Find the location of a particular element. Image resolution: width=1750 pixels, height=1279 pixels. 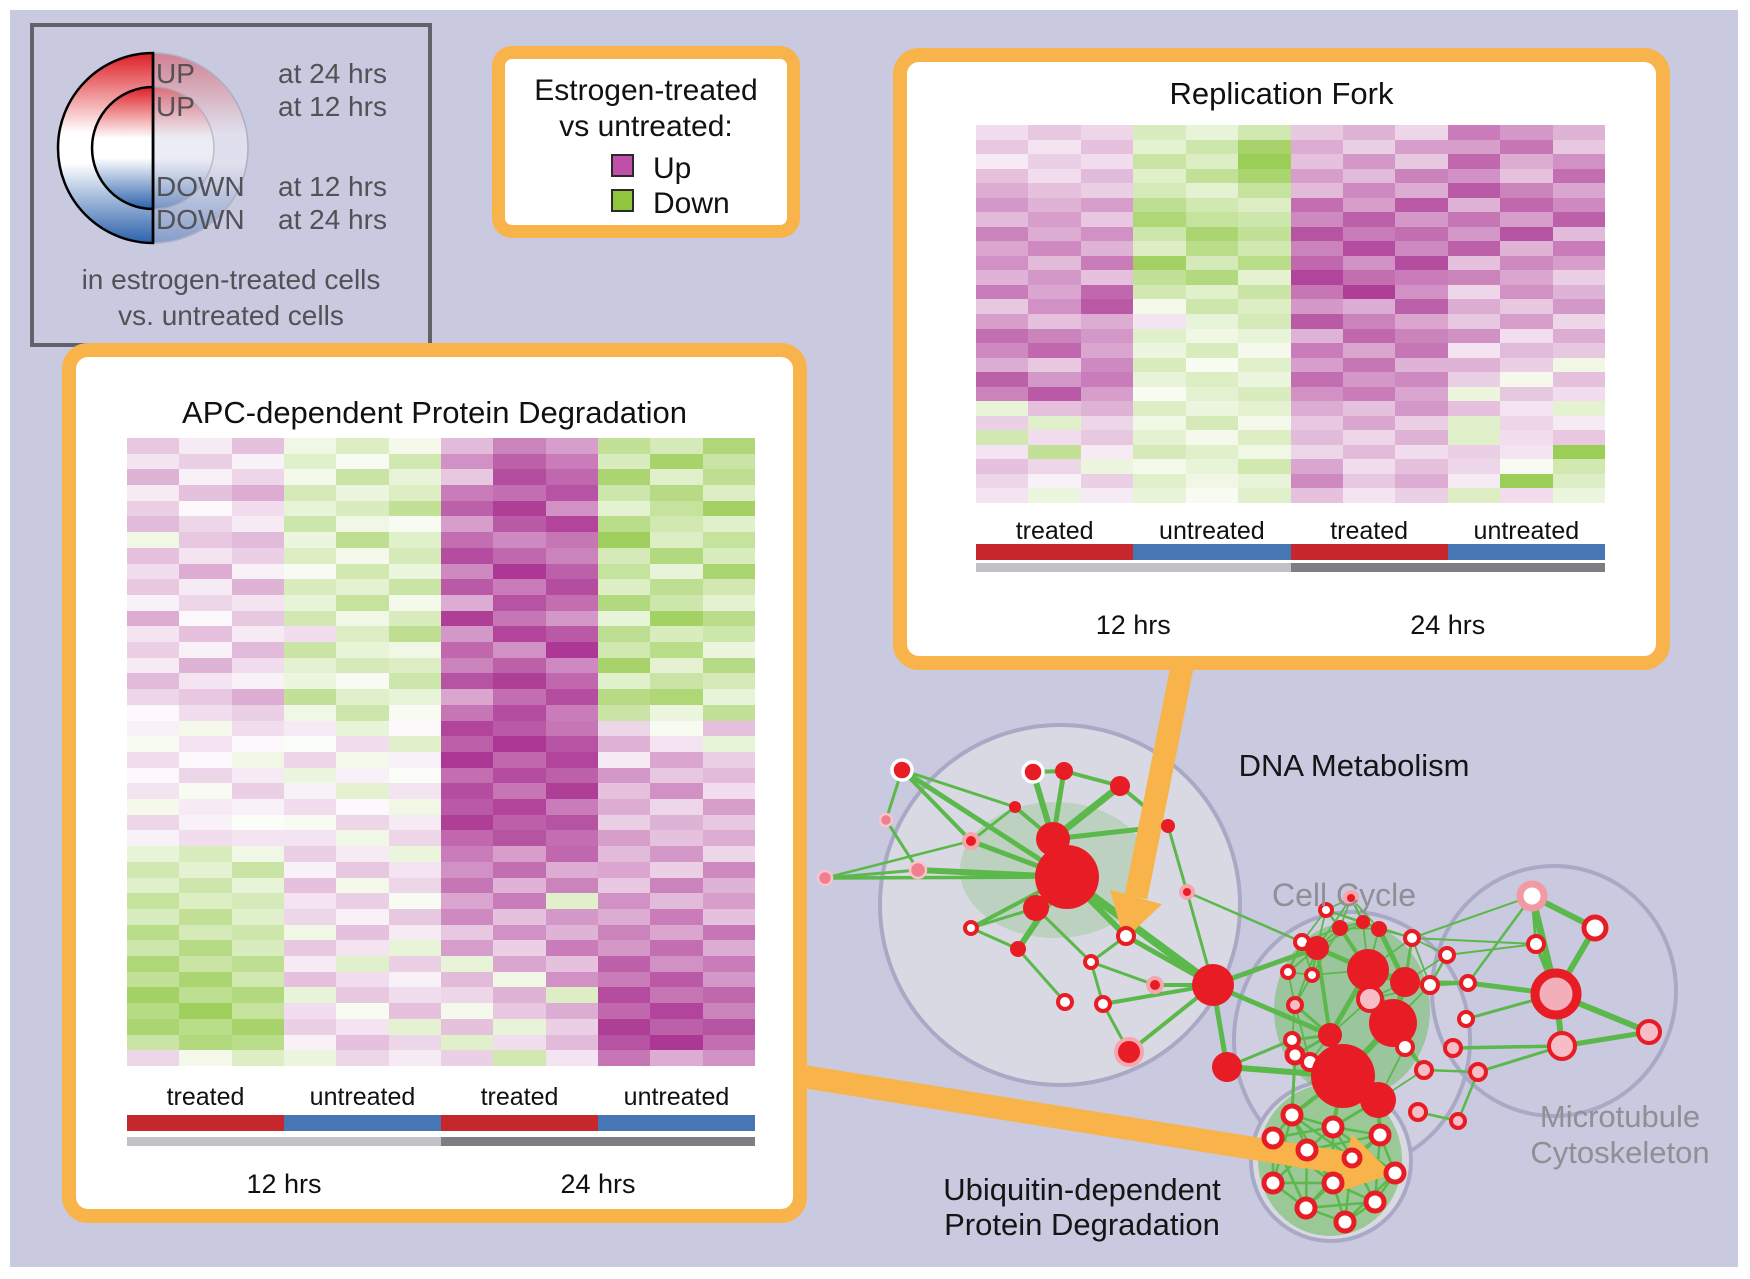

treatment-group-label: treated is located at coordinates (1369, 531).